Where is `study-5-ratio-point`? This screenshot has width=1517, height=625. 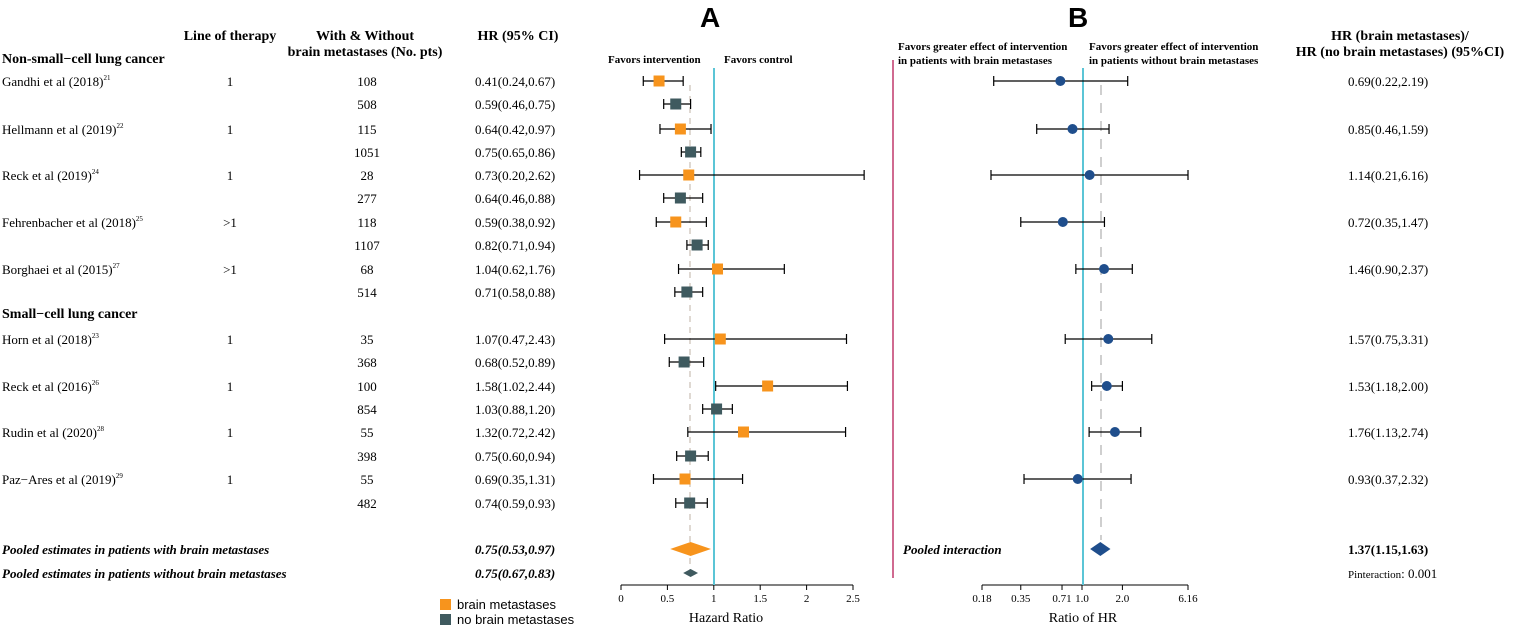
study-5-ratio-point is located at coordinates (1104, 269).